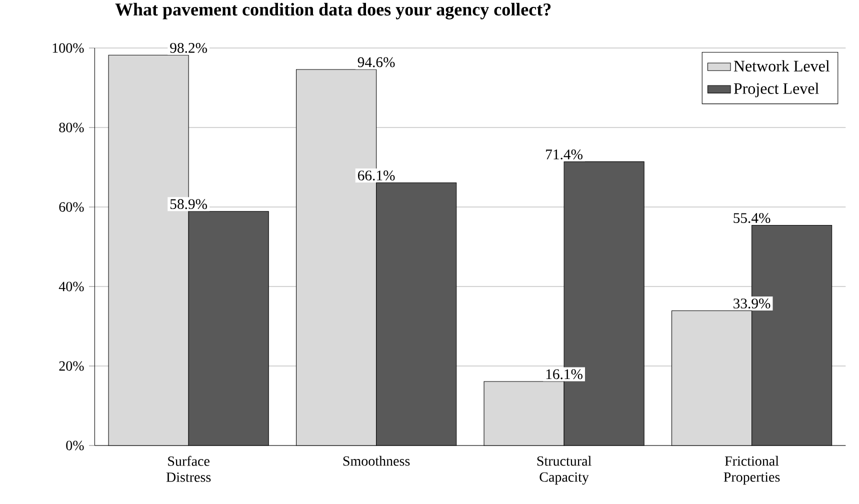 This screenshot has width=859, height=504. What do you see at coordinates (752, 217) in the screenshot?
I see `data-label: 55.4%` at bounding box center [752, 217].